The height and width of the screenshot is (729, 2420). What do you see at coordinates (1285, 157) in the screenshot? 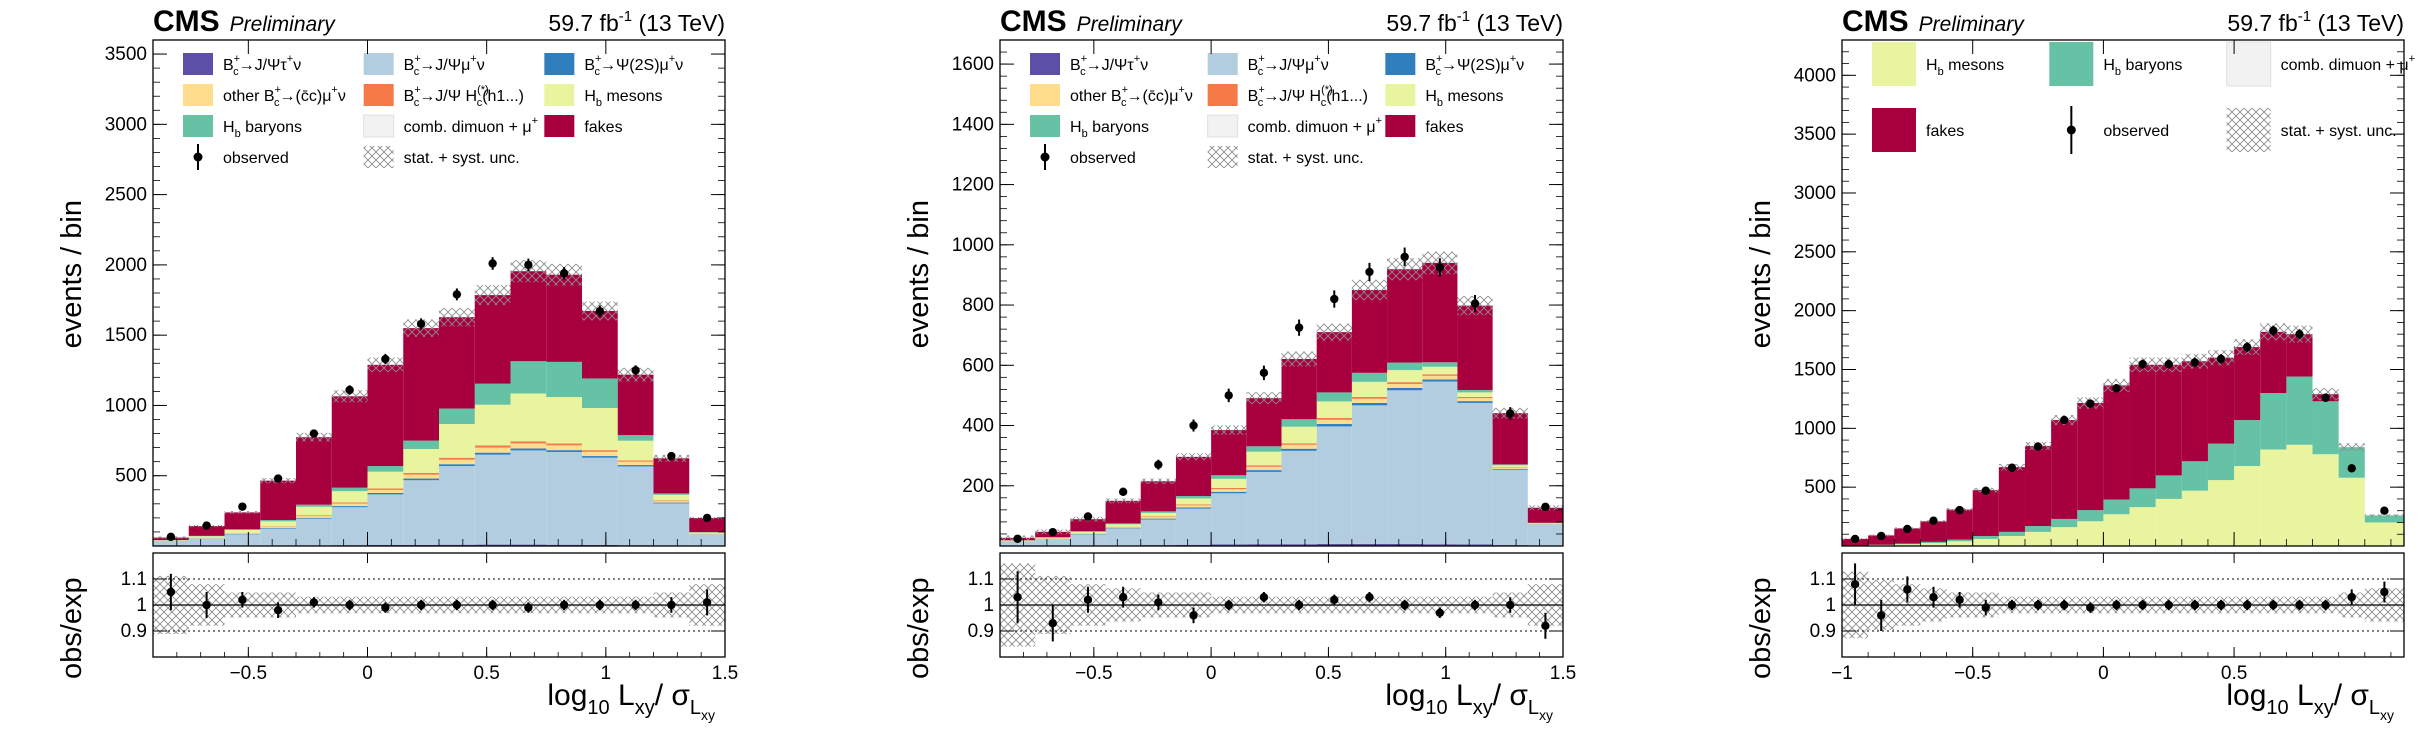
I see `legend-entry: stat. + syst. unc.` at bounding box center [1285, 157].